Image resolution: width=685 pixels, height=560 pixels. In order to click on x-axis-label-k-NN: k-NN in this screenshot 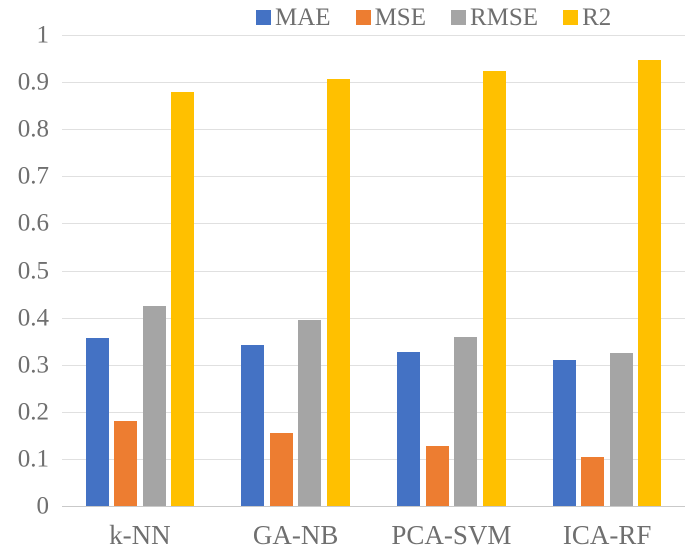, I will do `click(140, 535)`.